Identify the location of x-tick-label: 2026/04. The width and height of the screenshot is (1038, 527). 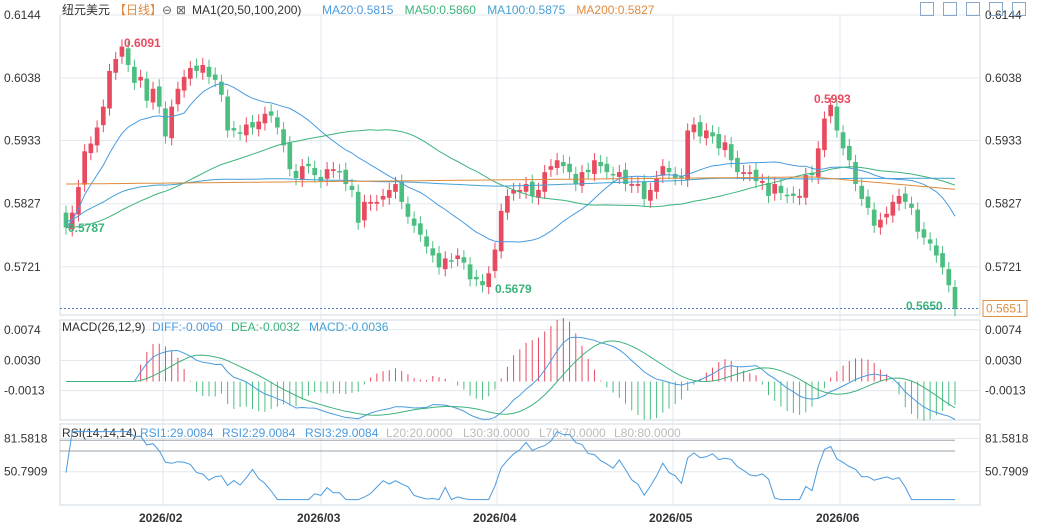
(495, 518).